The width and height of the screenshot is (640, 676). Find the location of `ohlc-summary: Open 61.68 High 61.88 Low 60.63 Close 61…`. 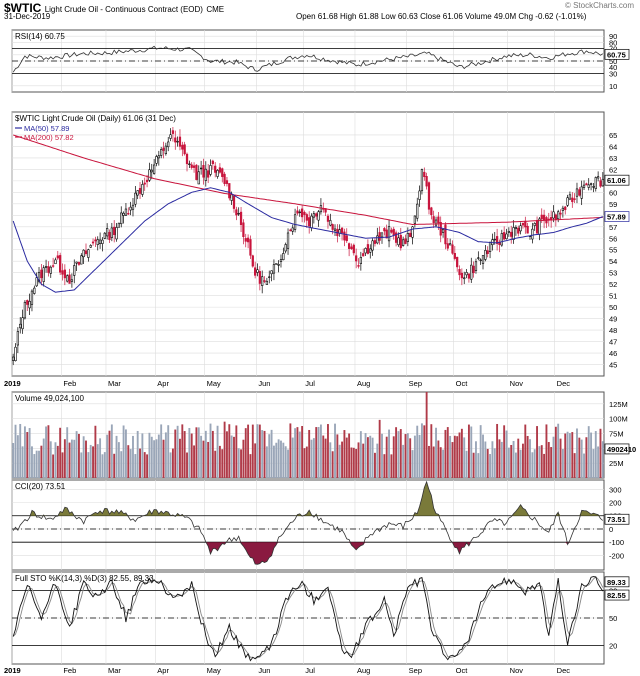

ohlc-summary: Open 61.68 High 61.88 Low 60.63 Close 61… is located at coordinates (441, 16).